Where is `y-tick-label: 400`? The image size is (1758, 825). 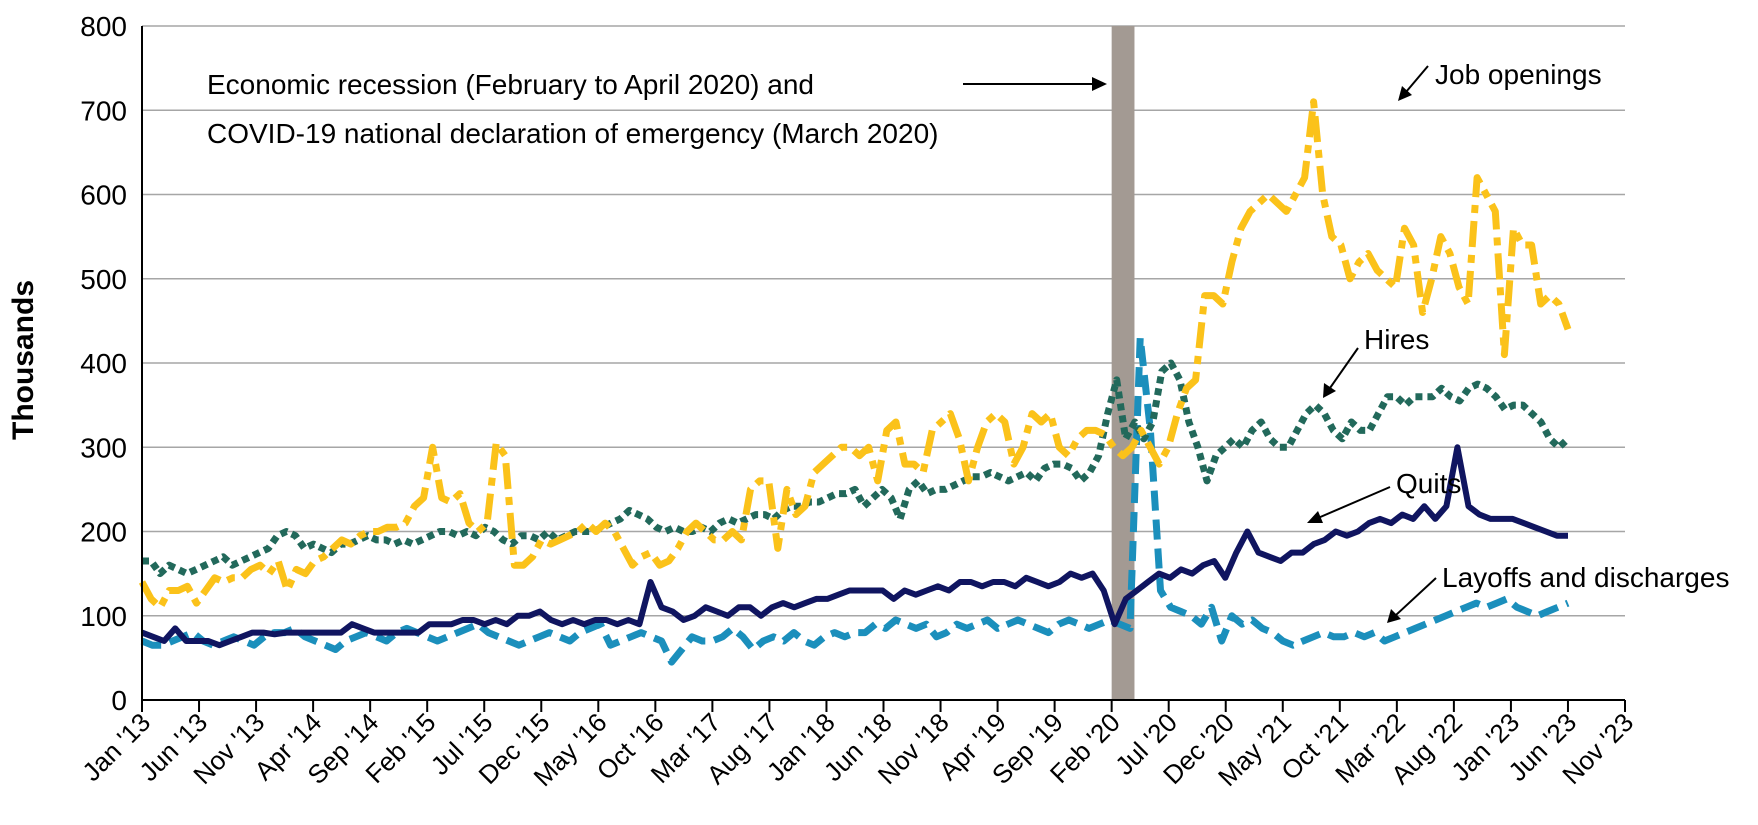 y-tick-label: 400 is located at coordinates (103, 363).